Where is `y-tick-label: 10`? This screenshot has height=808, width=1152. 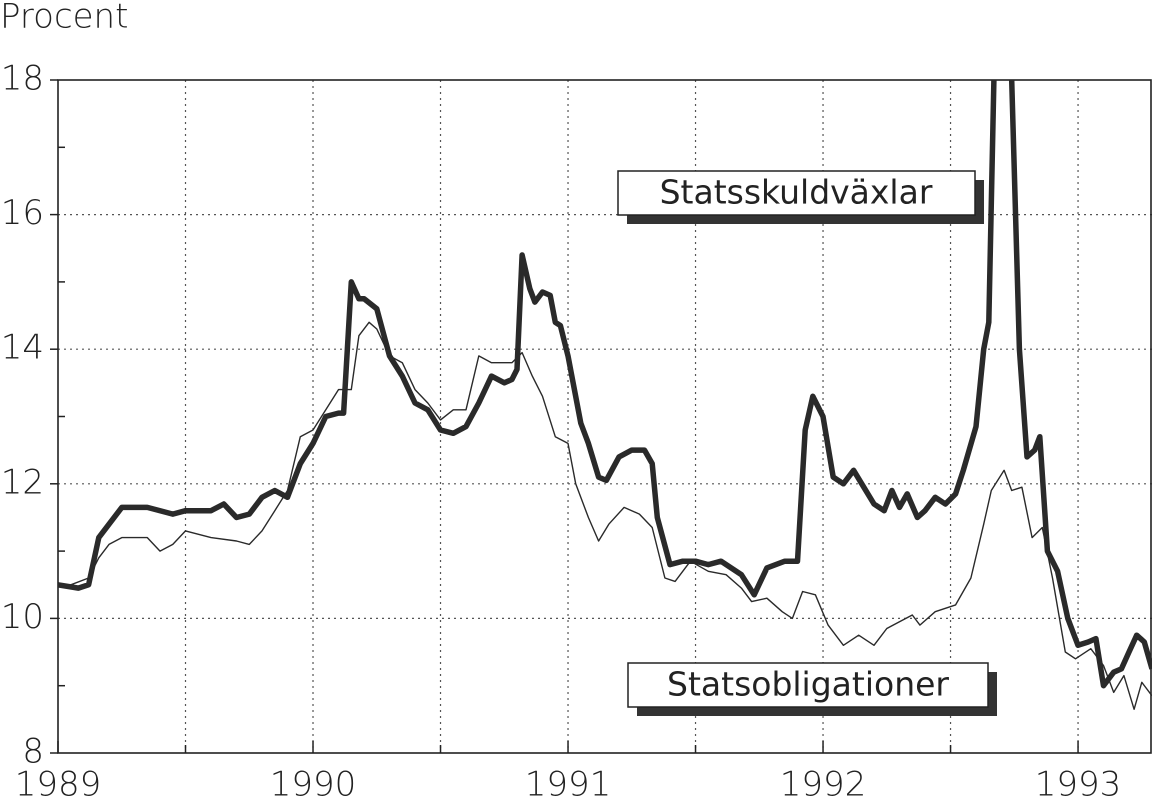
y-tick-label: 10 is located at coordinates (22, 617).